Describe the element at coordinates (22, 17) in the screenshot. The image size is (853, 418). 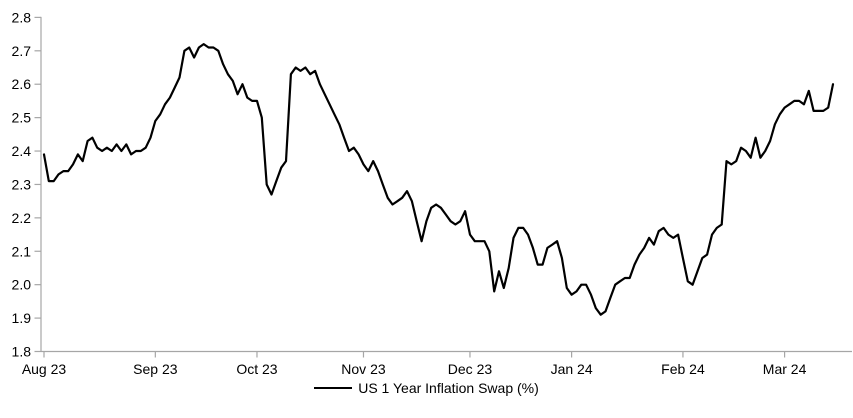
I see `y-tick-label: 2.8` at that location.